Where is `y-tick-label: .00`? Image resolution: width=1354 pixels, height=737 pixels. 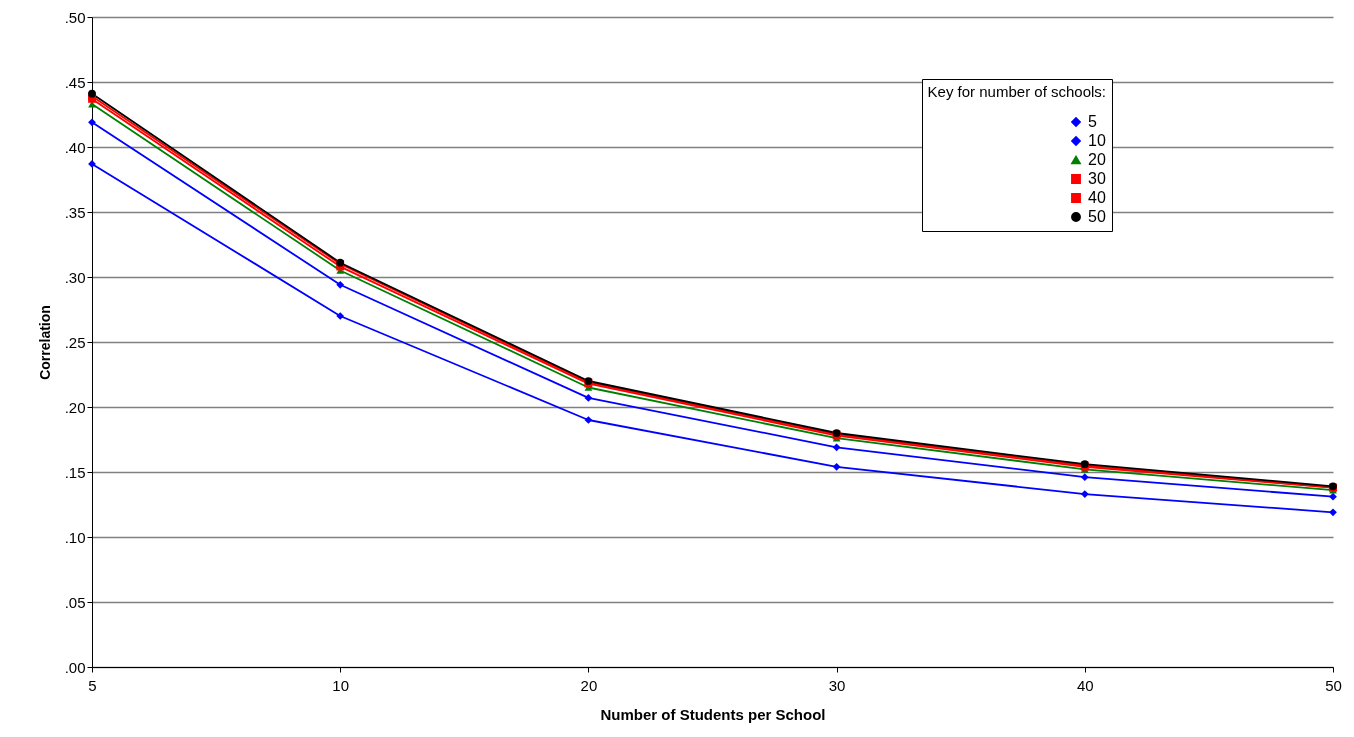
y-tick-label: .00 is located at coordinates (75, 667).